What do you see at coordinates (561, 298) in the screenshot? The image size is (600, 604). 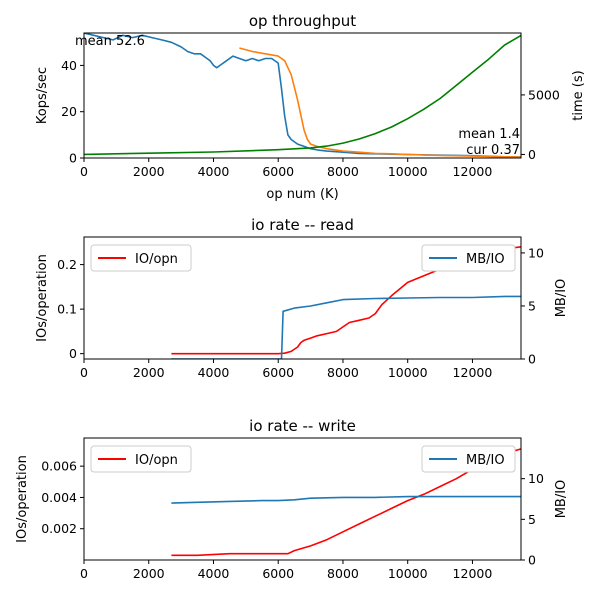 I see `panel-2-y-right-label: MB/IO` at bounding box center [561, 298].